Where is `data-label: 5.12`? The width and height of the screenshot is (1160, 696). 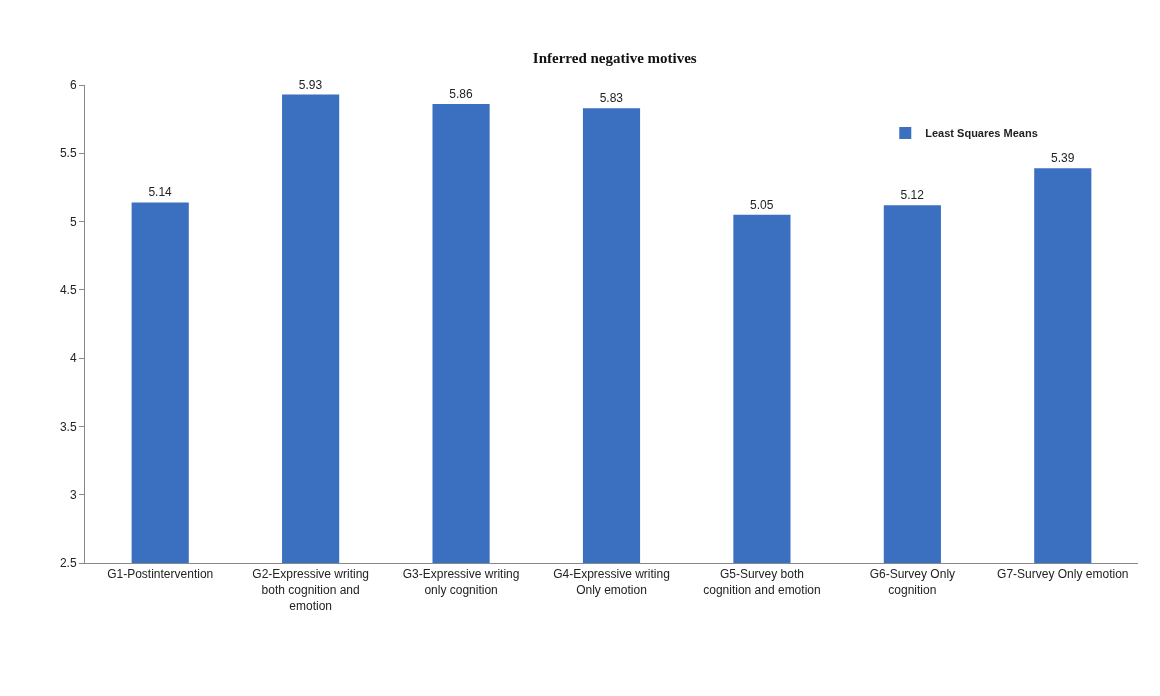 data-label: 5.12 is located at coordinates (912, 195).